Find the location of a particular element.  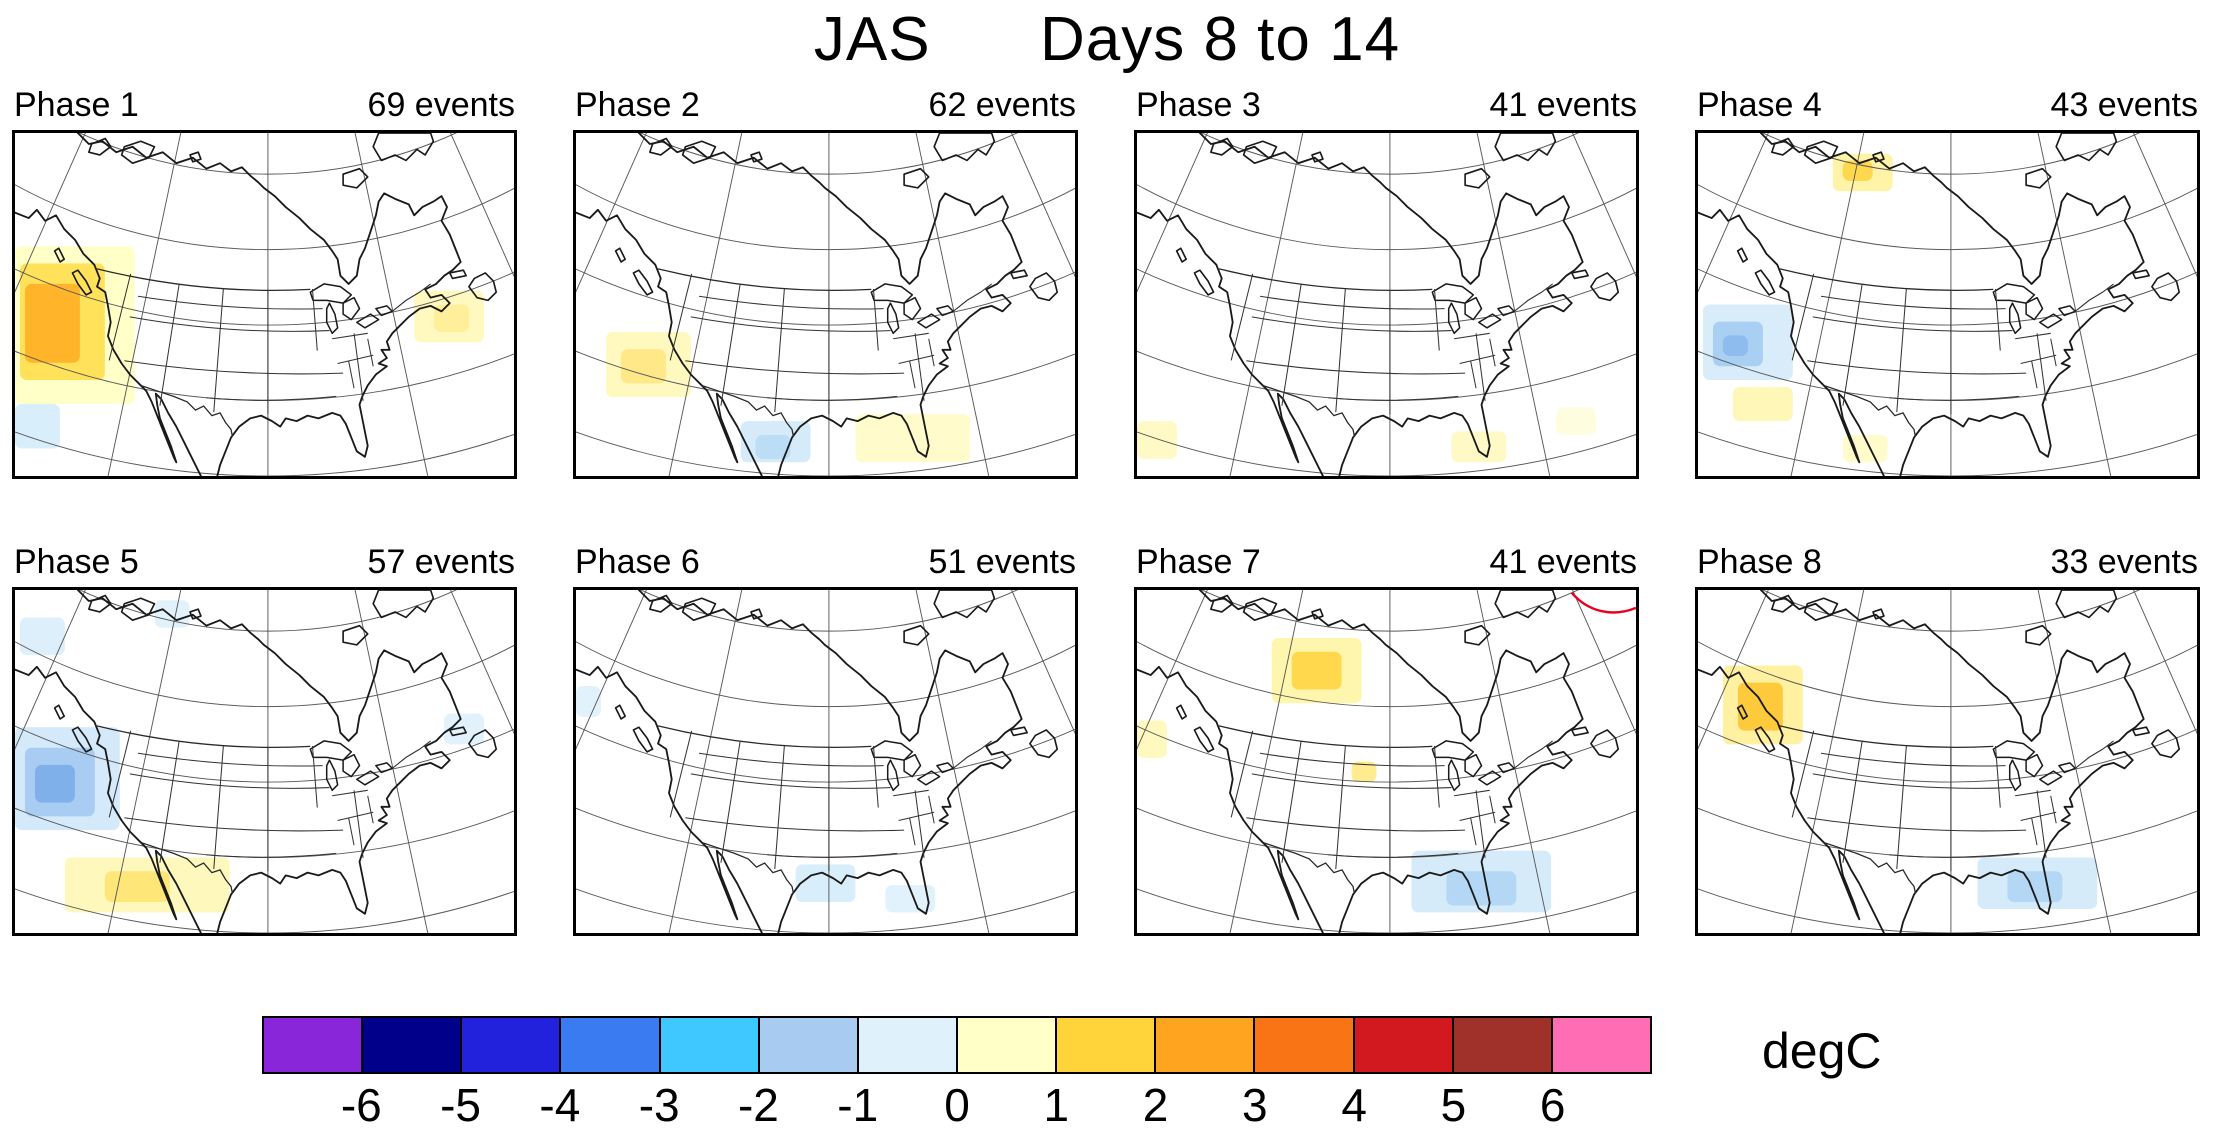

colorbar-tick-label: 2 is located at coordinates (1155, 1105).